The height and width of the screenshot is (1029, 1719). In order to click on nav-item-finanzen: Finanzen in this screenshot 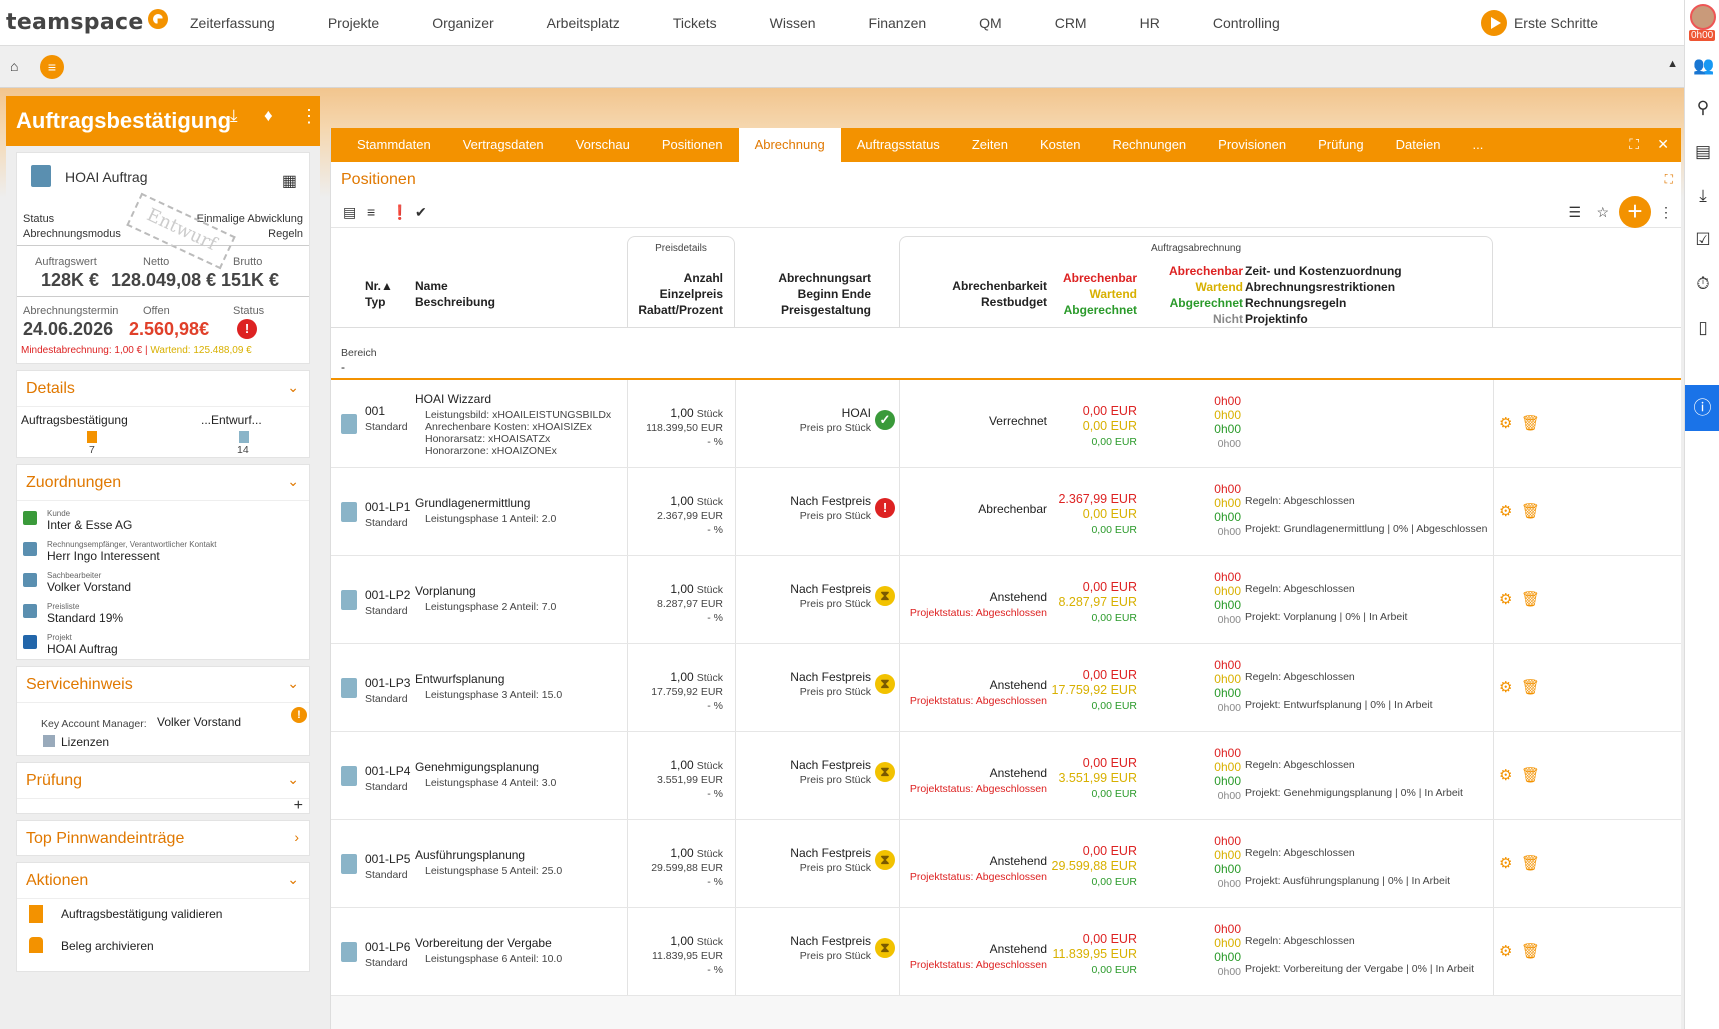, I will do `click(897, 22)`.